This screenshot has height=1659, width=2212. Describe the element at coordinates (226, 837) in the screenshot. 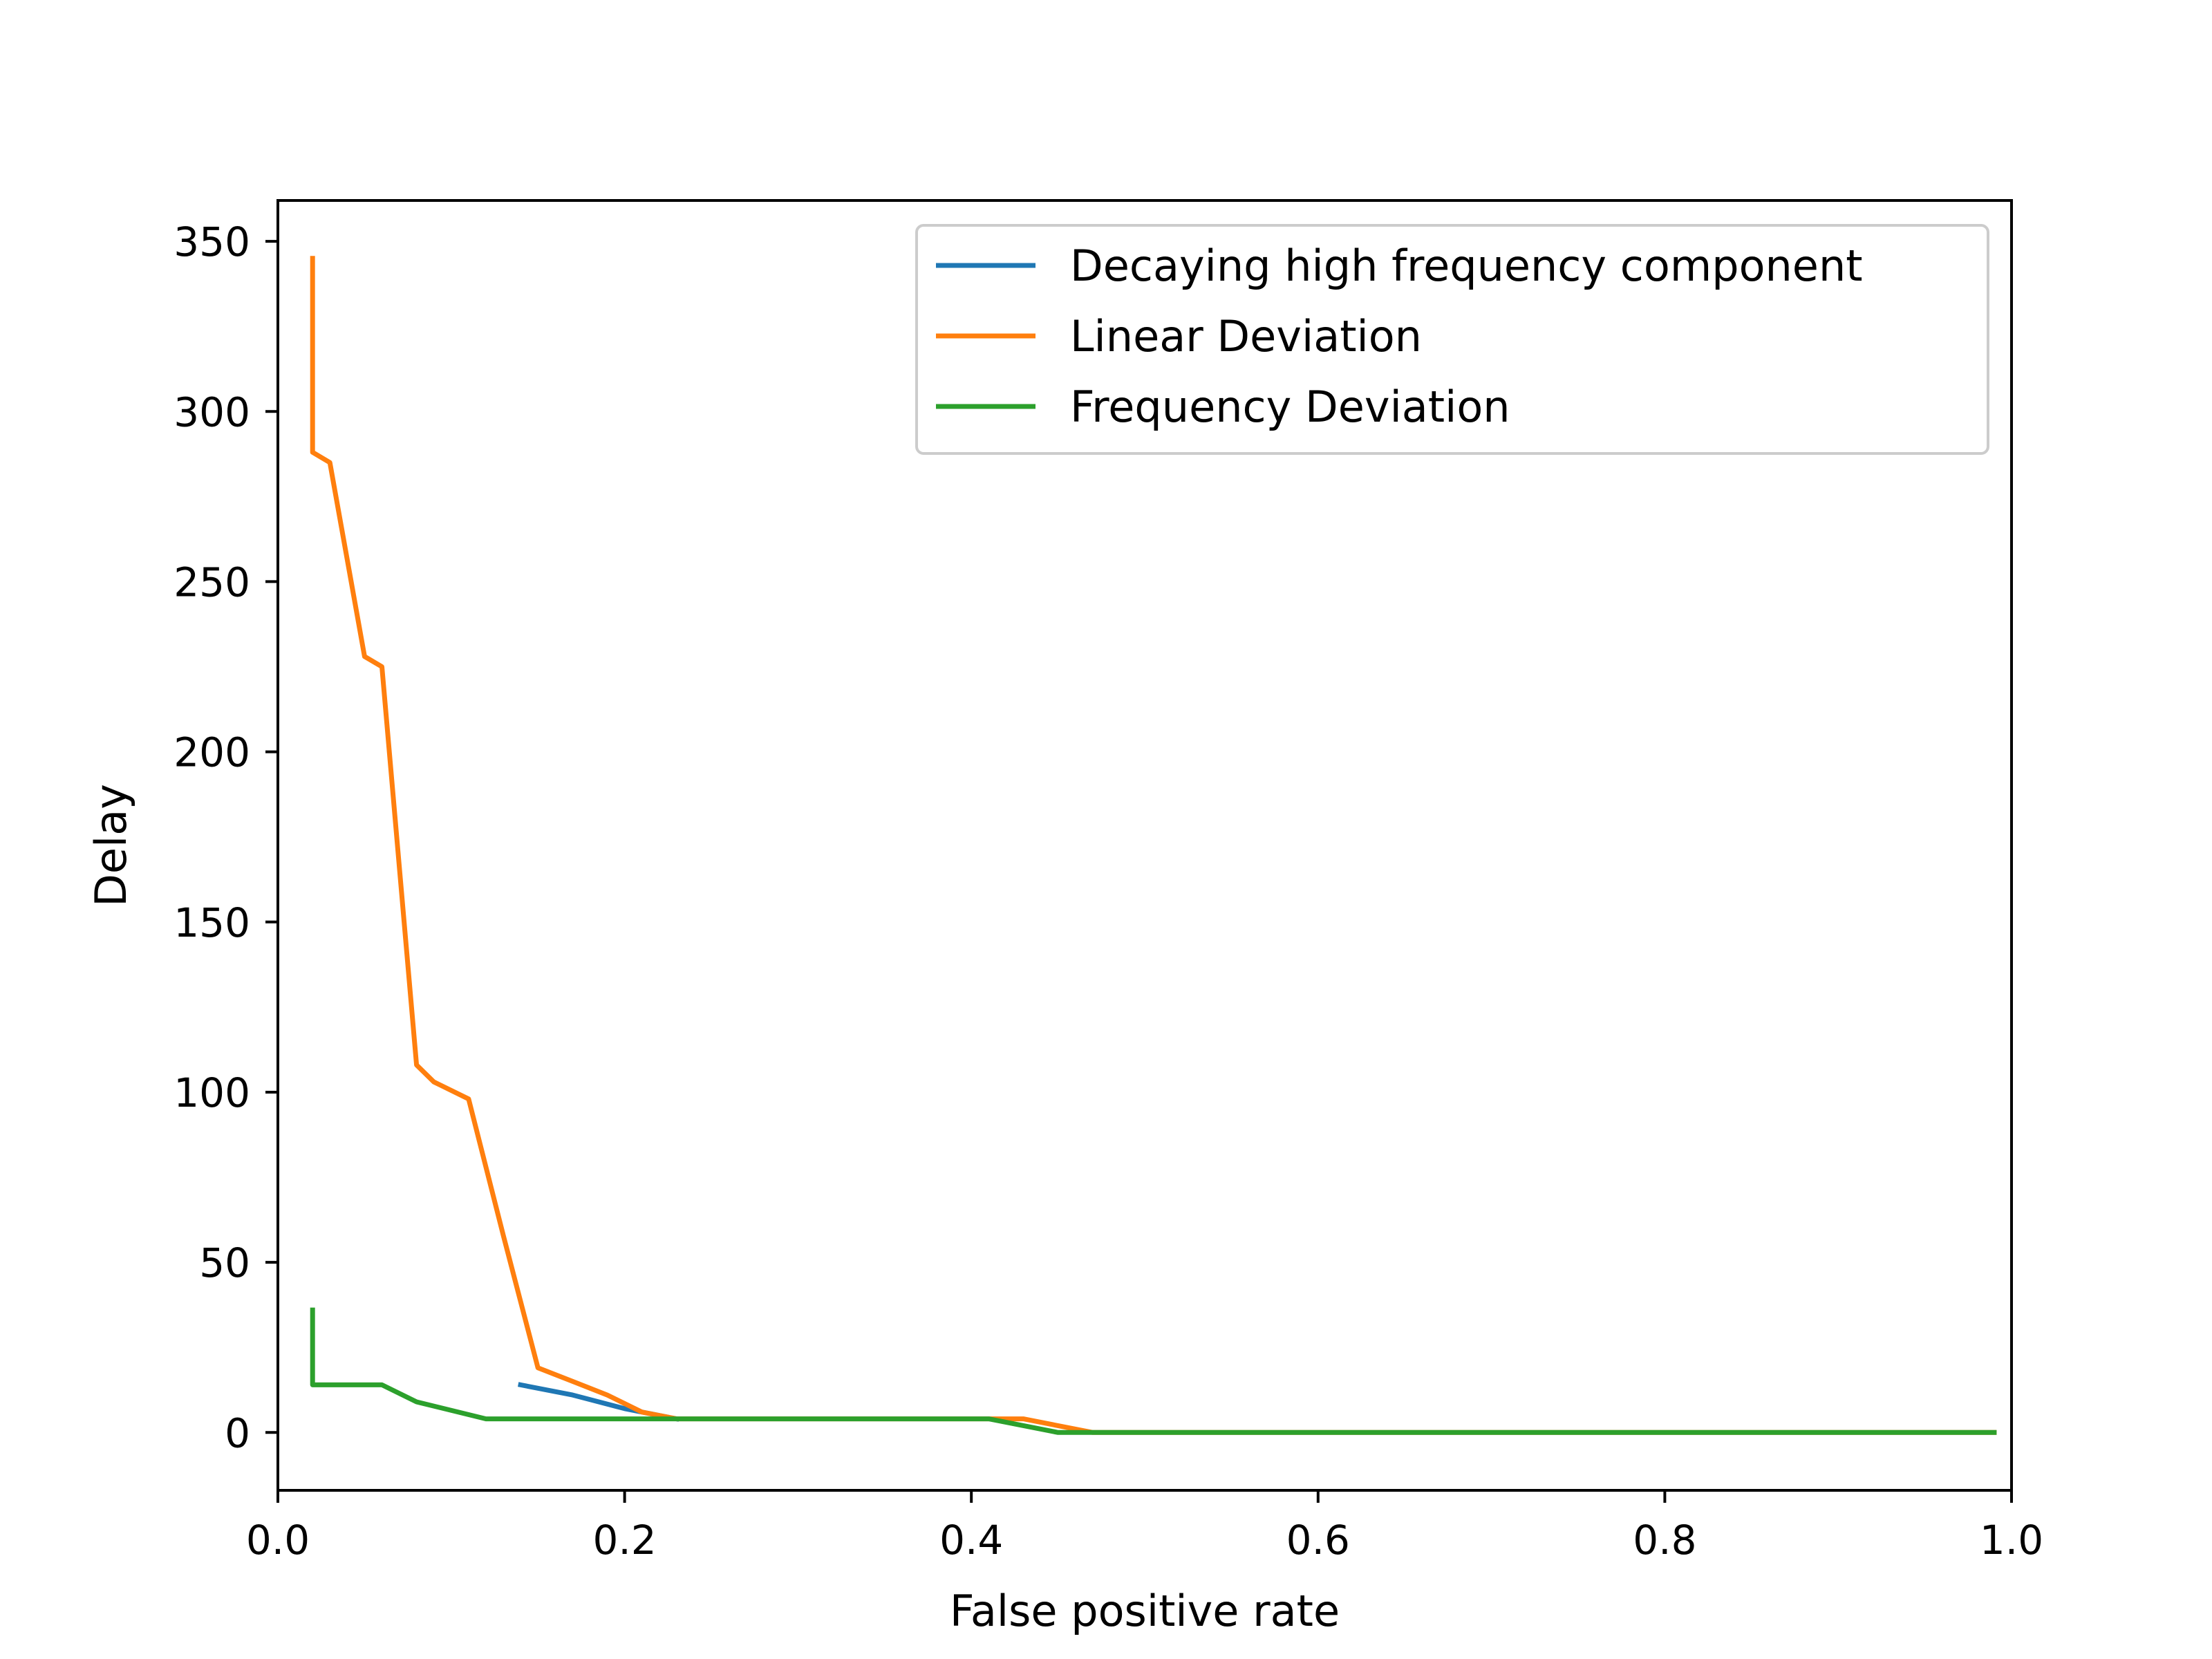

I see `y-axis: 0 50 100 150 200 250 300 350` at that location.